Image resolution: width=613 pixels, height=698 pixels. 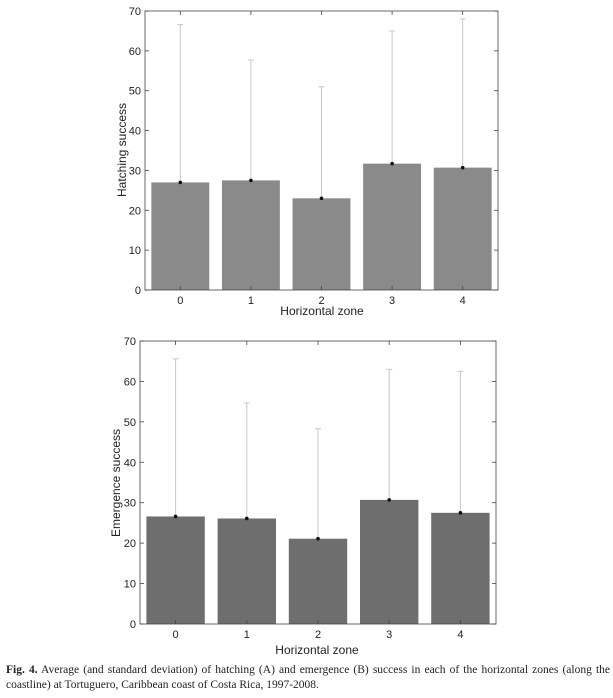 What do you see at coordinates (130, 504) in the screenshot?
I see `emergence-y-tick-label: 30` at bounding box center [130, 504].